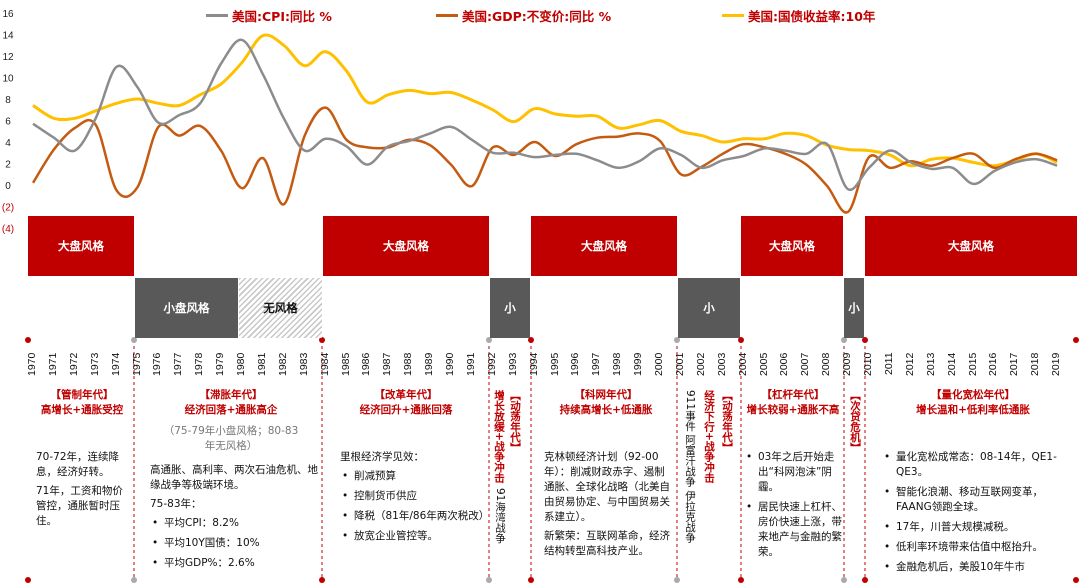 This screenshot has height=584, width=1080. What do you see at coordinates (8, 208) in the screenshot?
I see `y-tick-label: (2)` at bounding box center [8, 208].